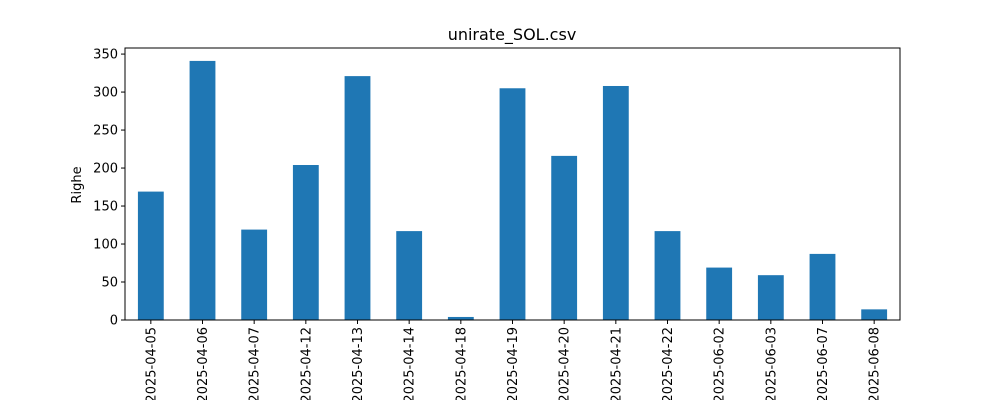 This screenshot has height=400, width=1000. What do you see at coordinates (616, 363) in the screenshot?
I see `x-tick-label: 2025-04-21` at bounding box center [616, 363].